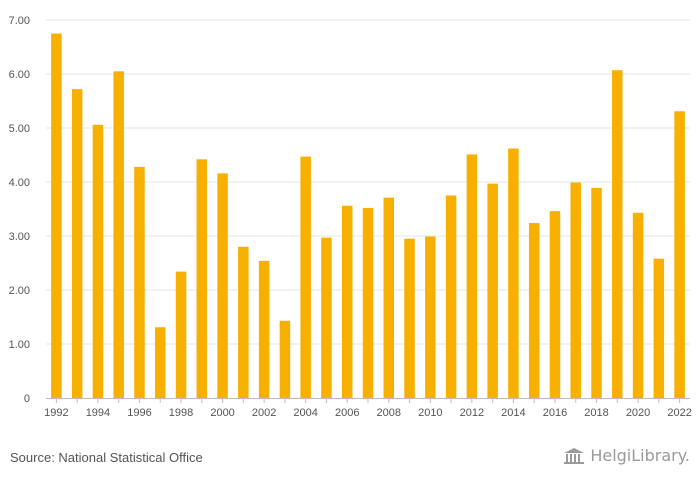 Image resolution: width=700 pixels, height=483 pixels. I want to click on y-tick-label: 6.00, so click(19, 75).